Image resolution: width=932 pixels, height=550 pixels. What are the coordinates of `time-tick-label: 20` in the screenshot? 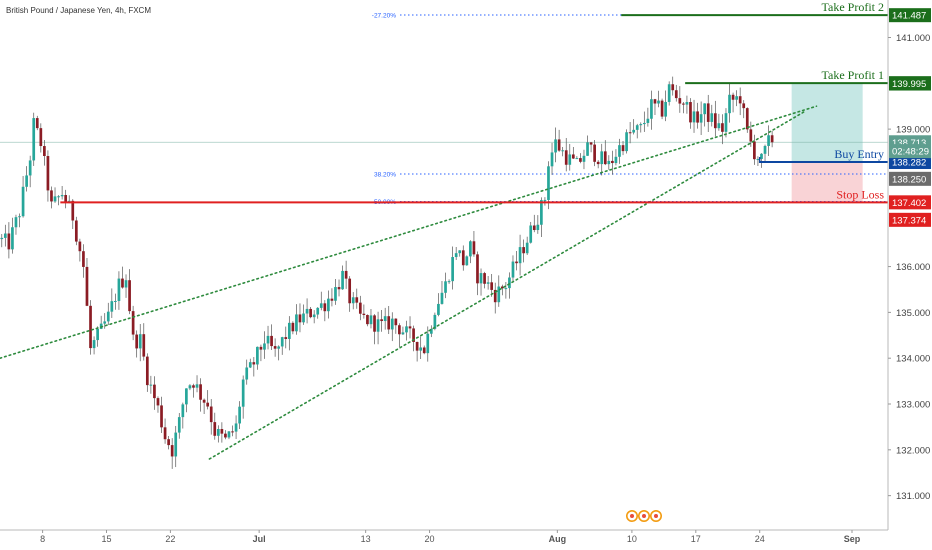 It's located at (430, 539).